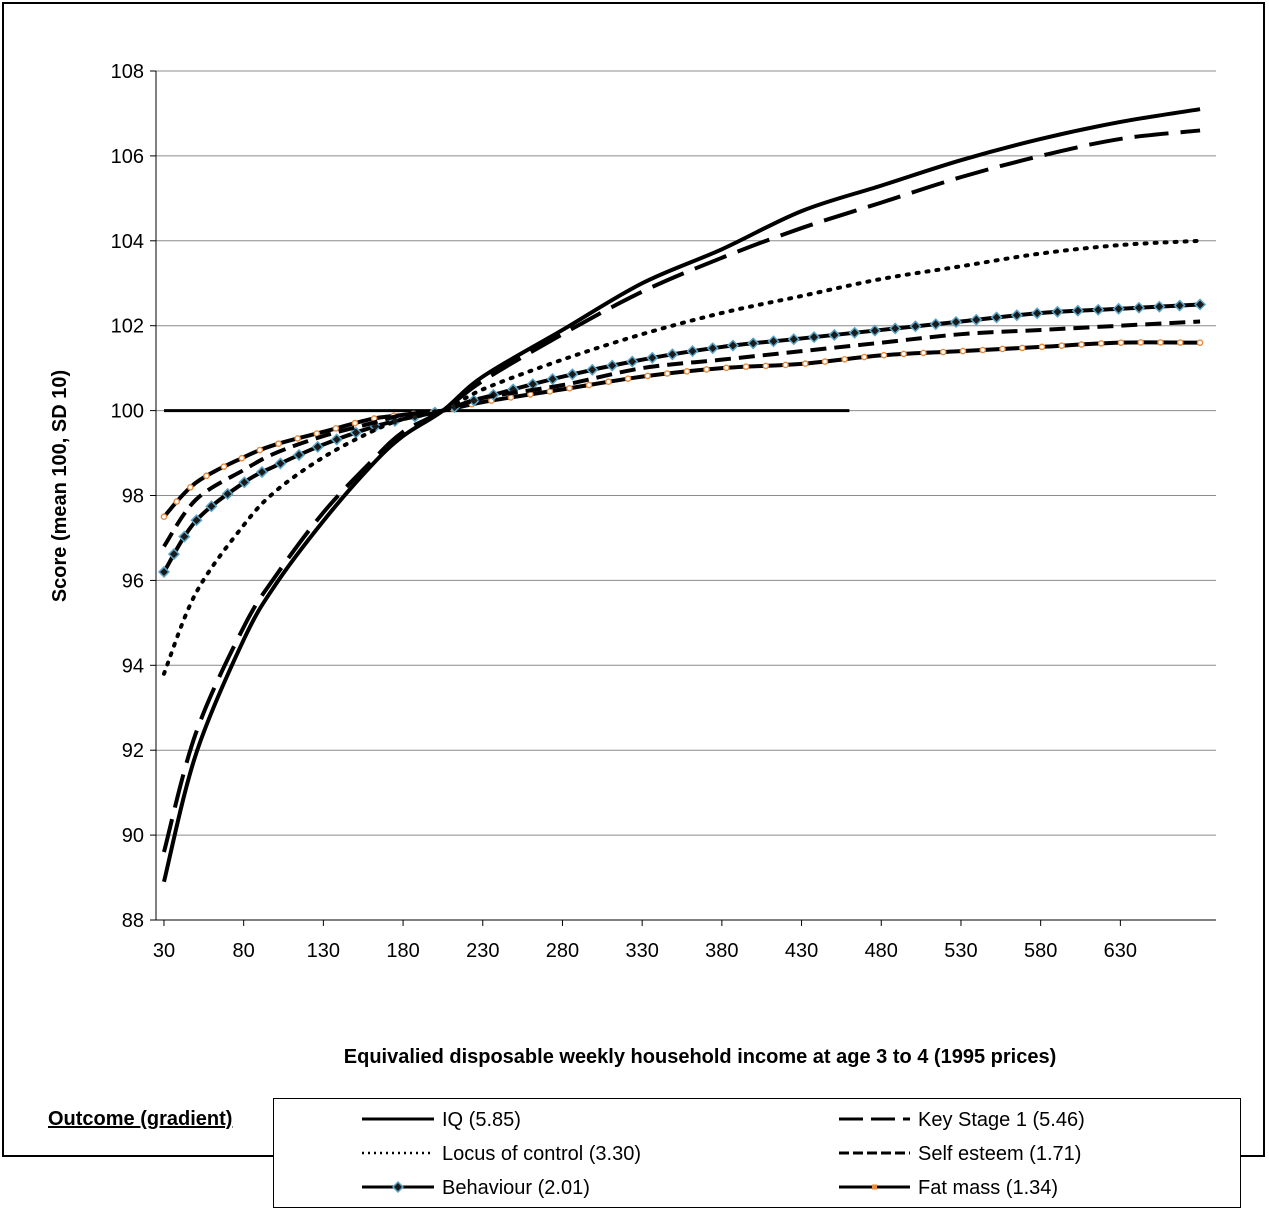 The width and height of the screenshot is (1269, 1212). What do you see at coordinates (1040, 951) in the screenshot?
I see `x-tick-label: 580` at bounding box center [1040, 951].